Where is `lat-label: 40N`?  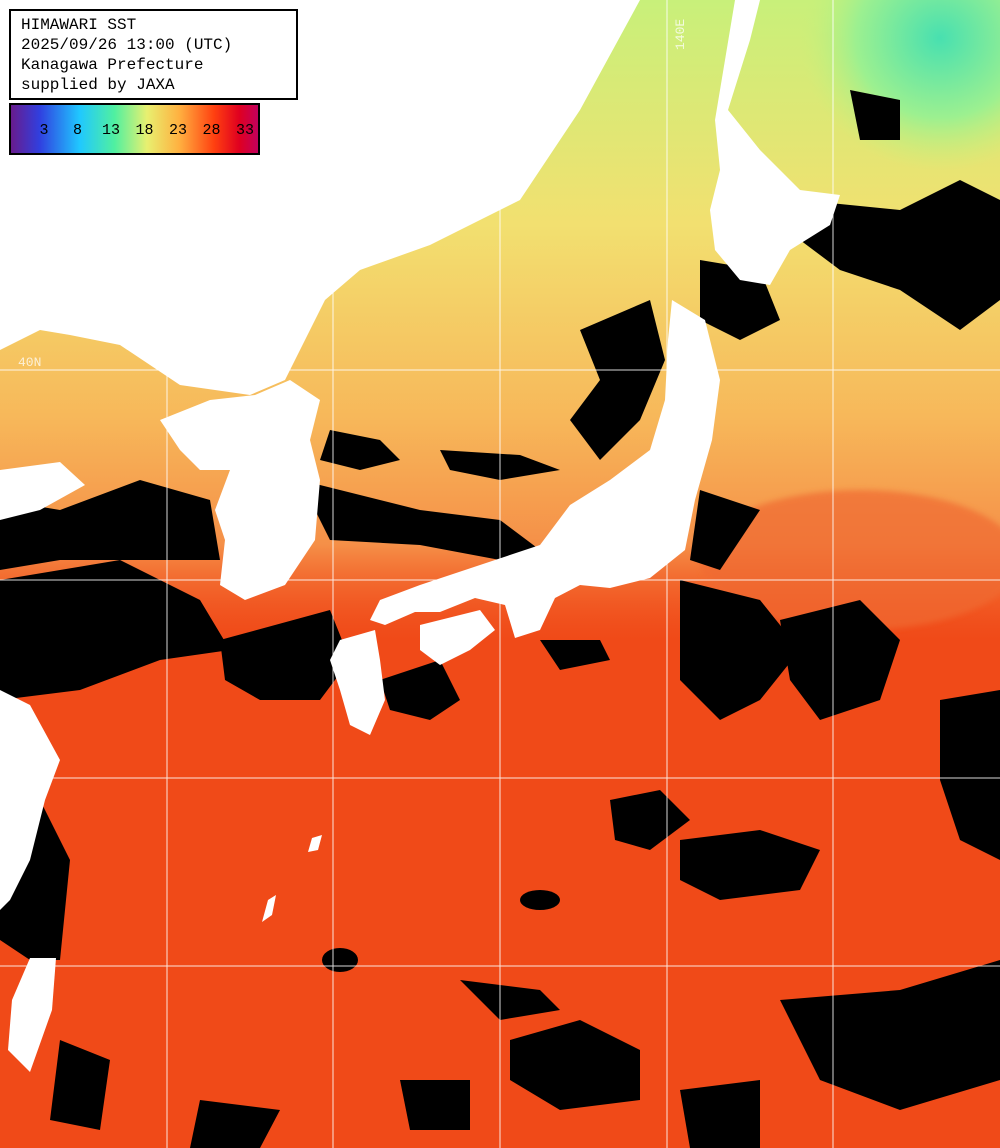 lat-label: 40N is located at coordinates (29, 362).